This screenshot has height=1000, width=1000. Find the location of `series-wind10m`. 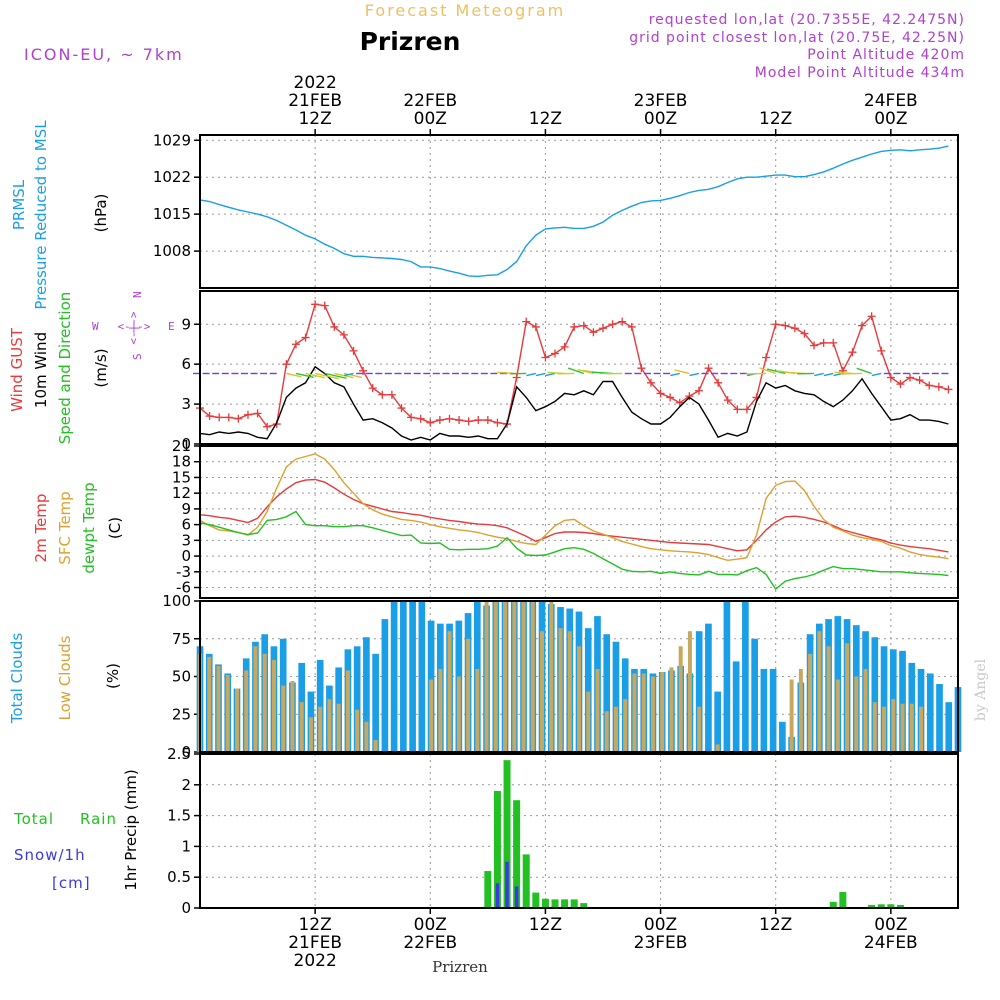

series-wind10m is located at coordinates (574, 403).